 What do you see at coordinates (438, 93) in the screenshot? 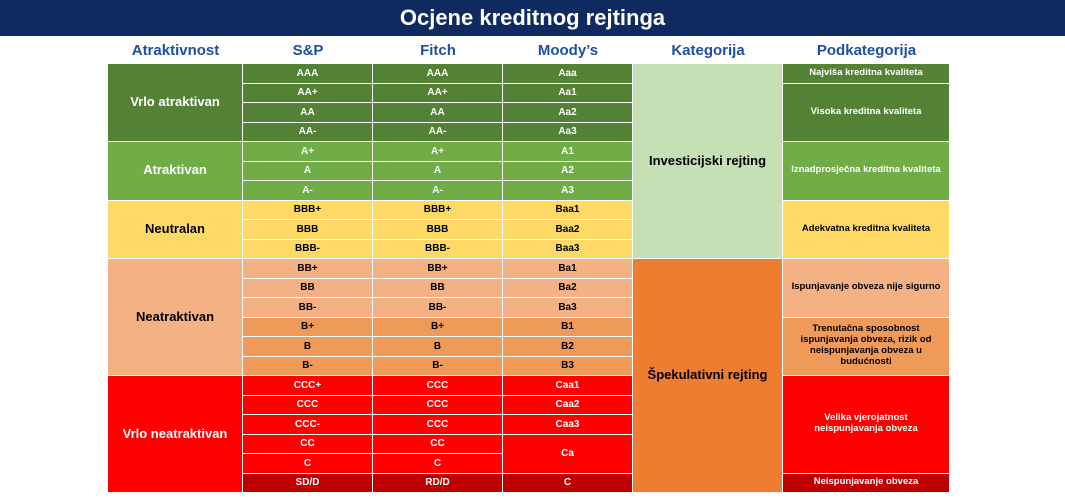
I see `fitch-rating-cell: AA+` at bounding box center [438, 93].